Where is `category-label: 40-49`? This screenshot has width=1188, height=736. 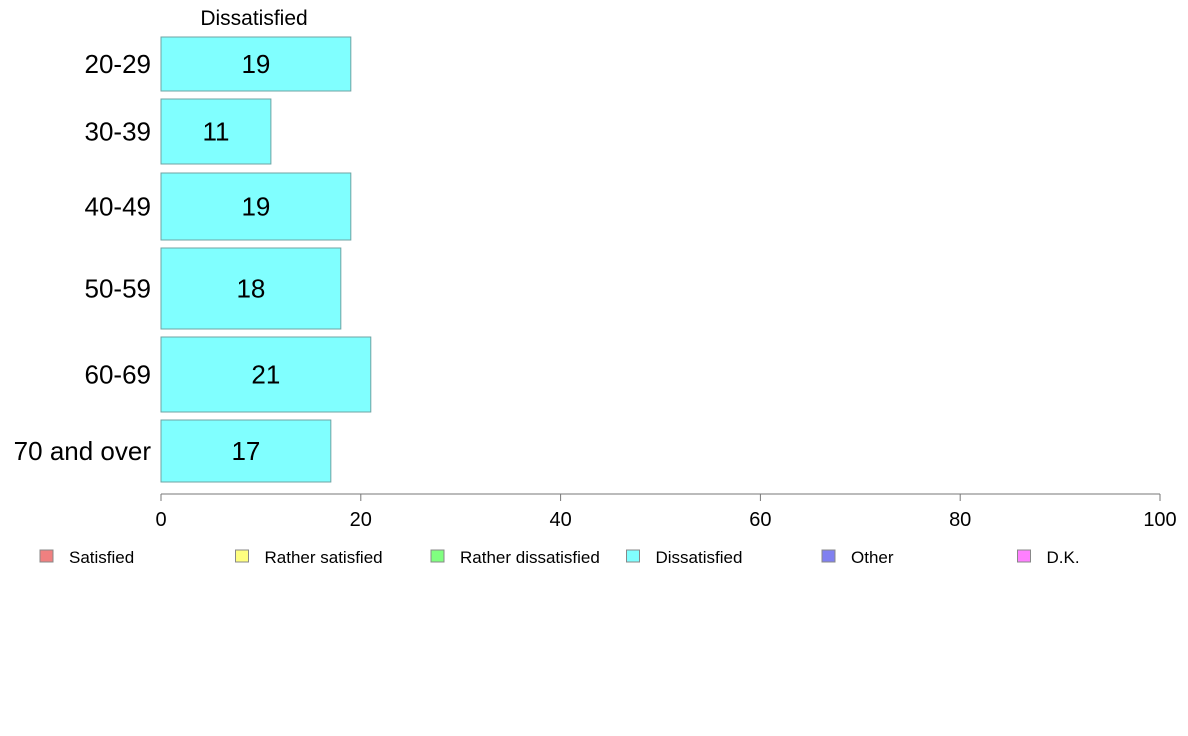
category-label: 40-49 is located at coordinates (118, 207).